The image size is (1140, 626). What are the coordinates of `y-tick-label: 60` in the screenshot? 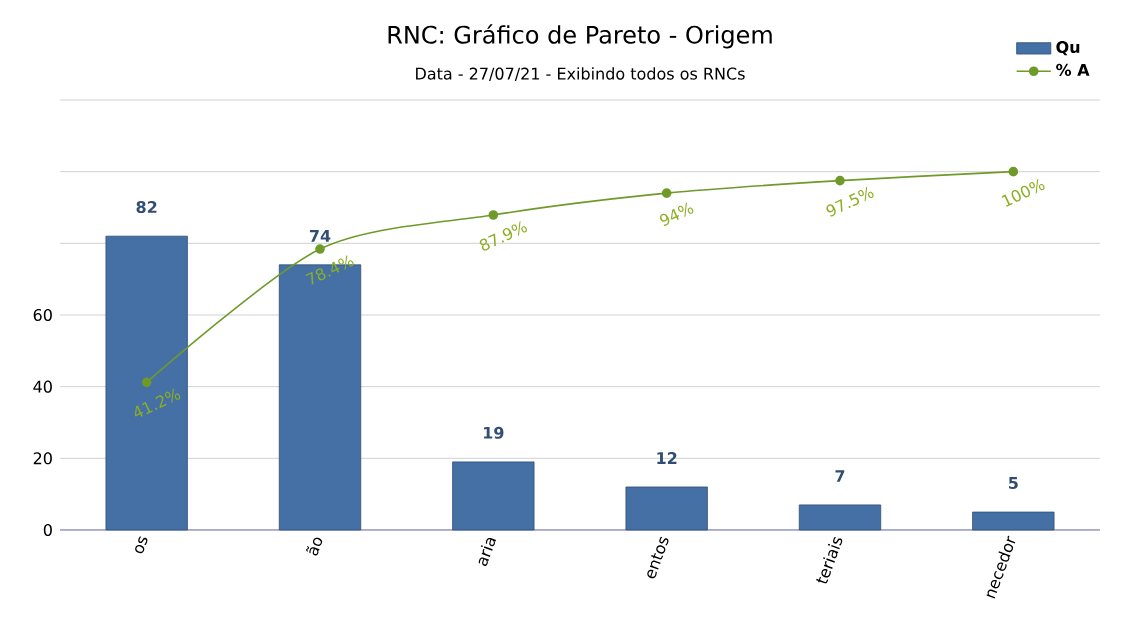 It's located at (42, 315).